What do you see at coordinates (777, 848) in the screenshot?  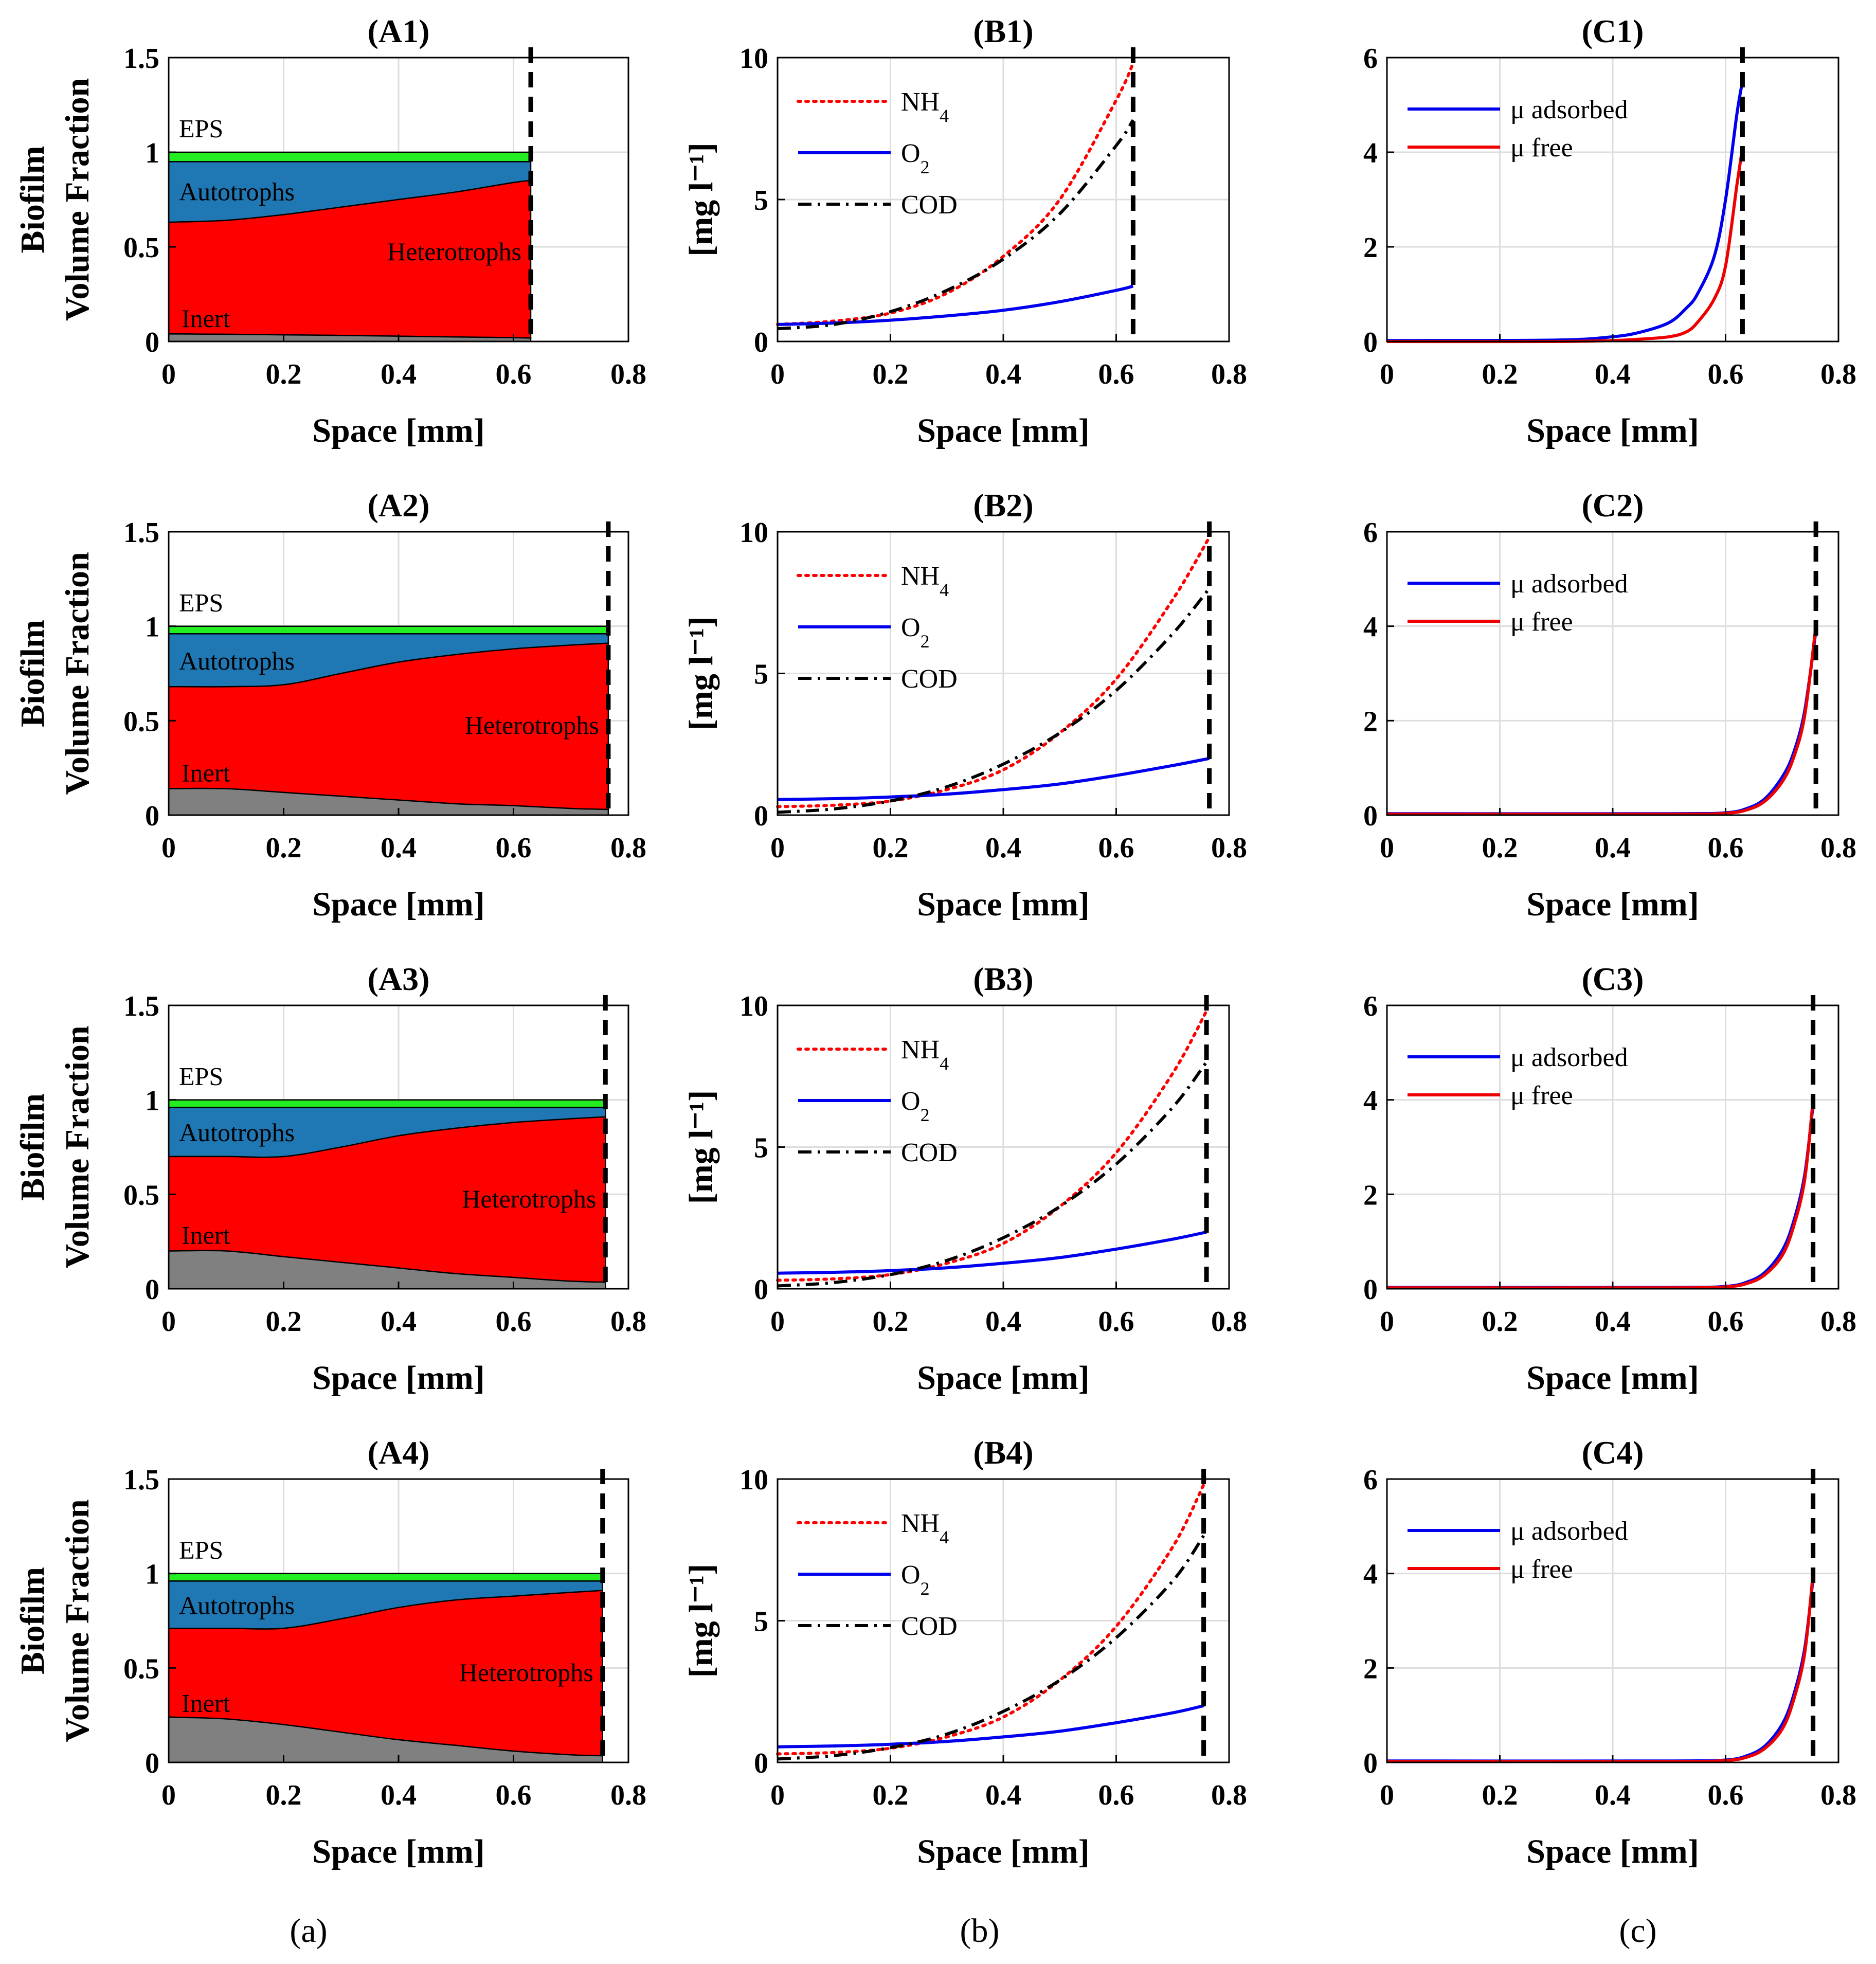 I see `x-tick-label: 0` at bounding box center [777, 848].